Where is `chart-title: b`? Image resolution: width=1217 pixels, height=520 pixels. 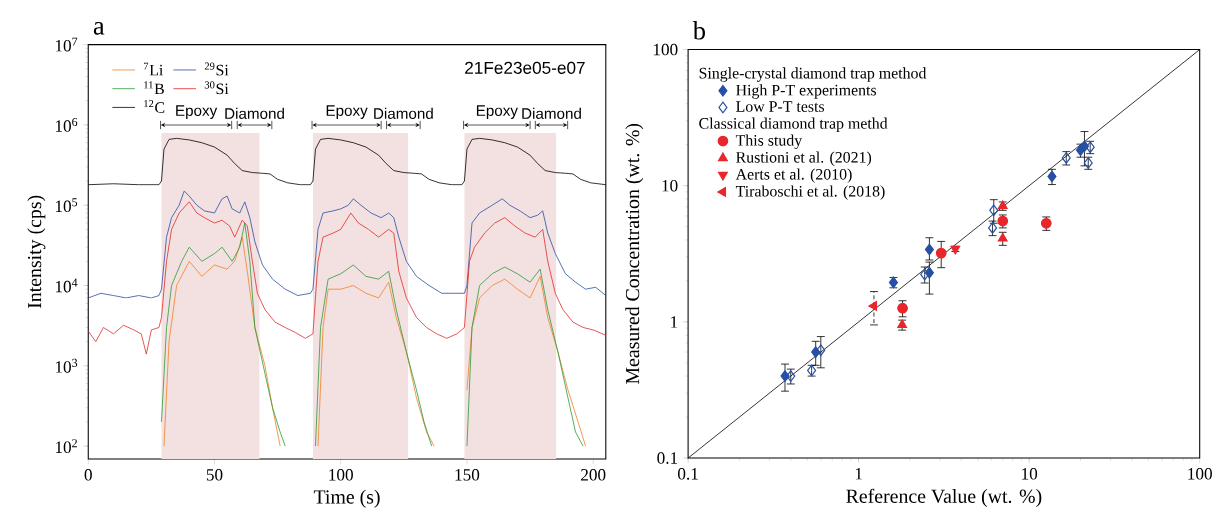 chart-title: b is located at coordinates (698, 30).